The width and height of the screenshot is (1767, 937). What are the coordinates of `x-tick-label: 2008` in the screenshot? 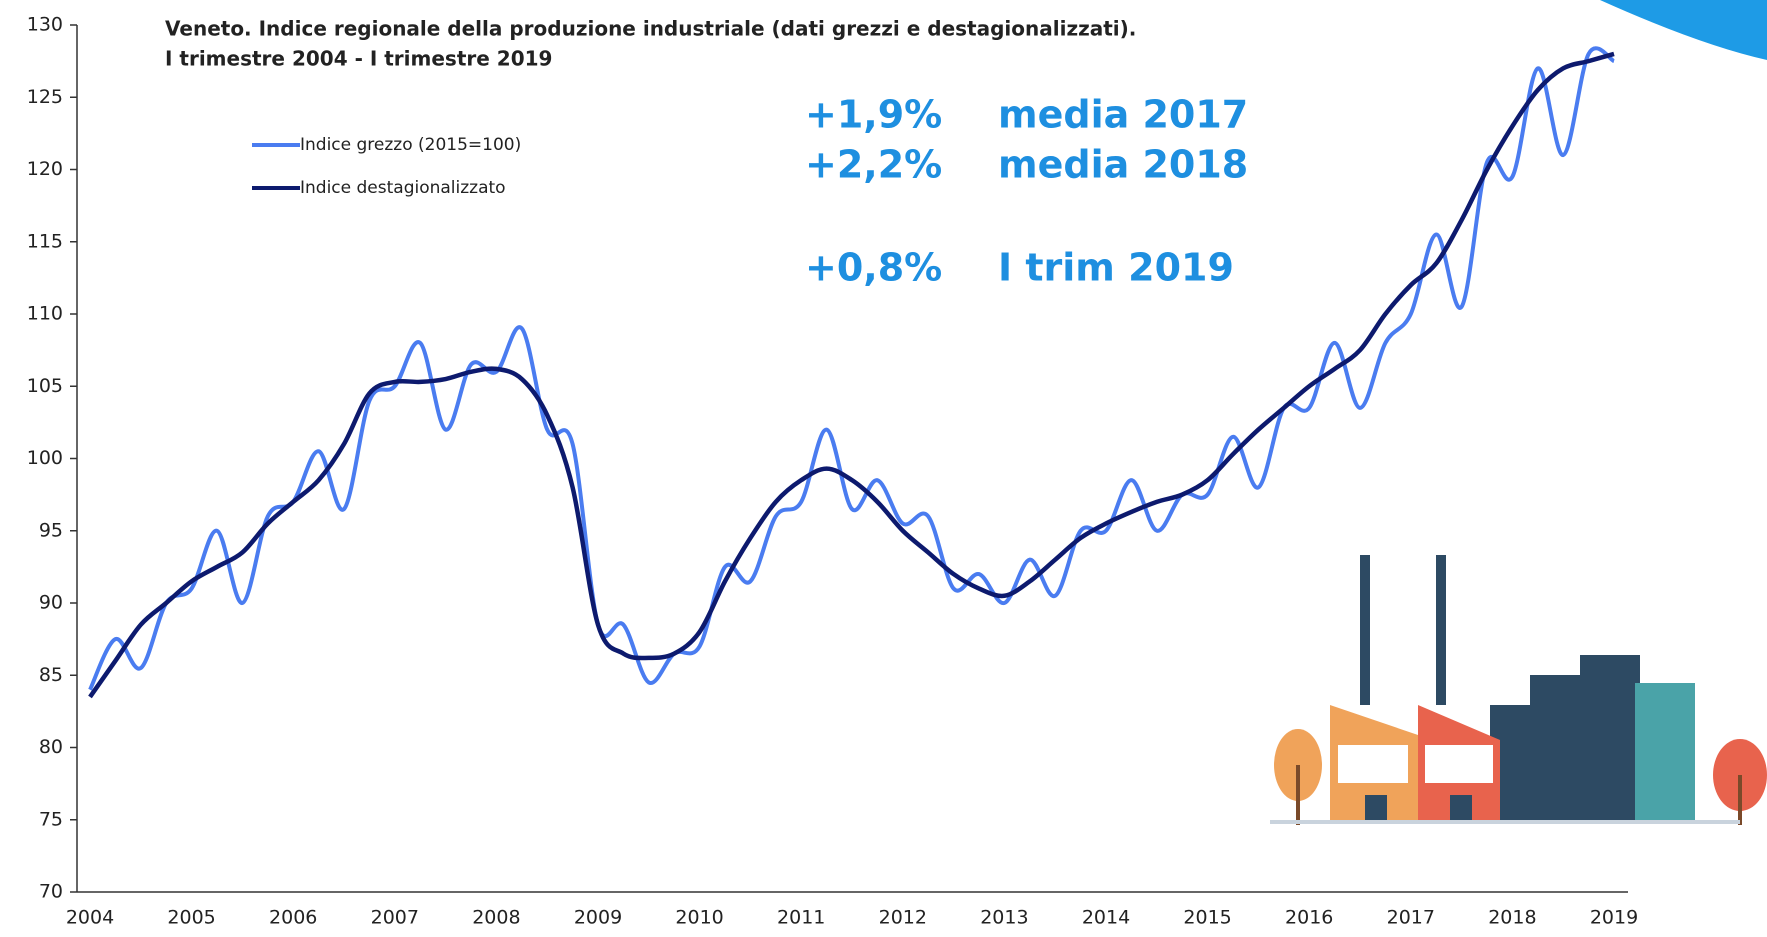 It's located at (496, 918).